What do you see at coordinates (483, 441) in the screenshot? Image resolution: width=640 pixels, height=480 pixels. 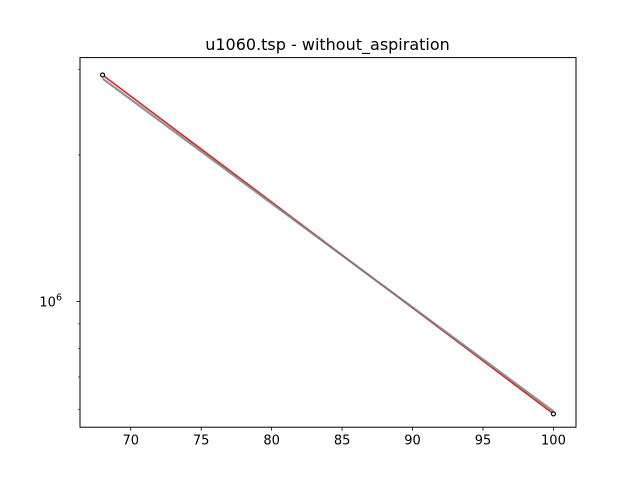 I see `x-tick-label: 95` at bounding box center [483, 441].